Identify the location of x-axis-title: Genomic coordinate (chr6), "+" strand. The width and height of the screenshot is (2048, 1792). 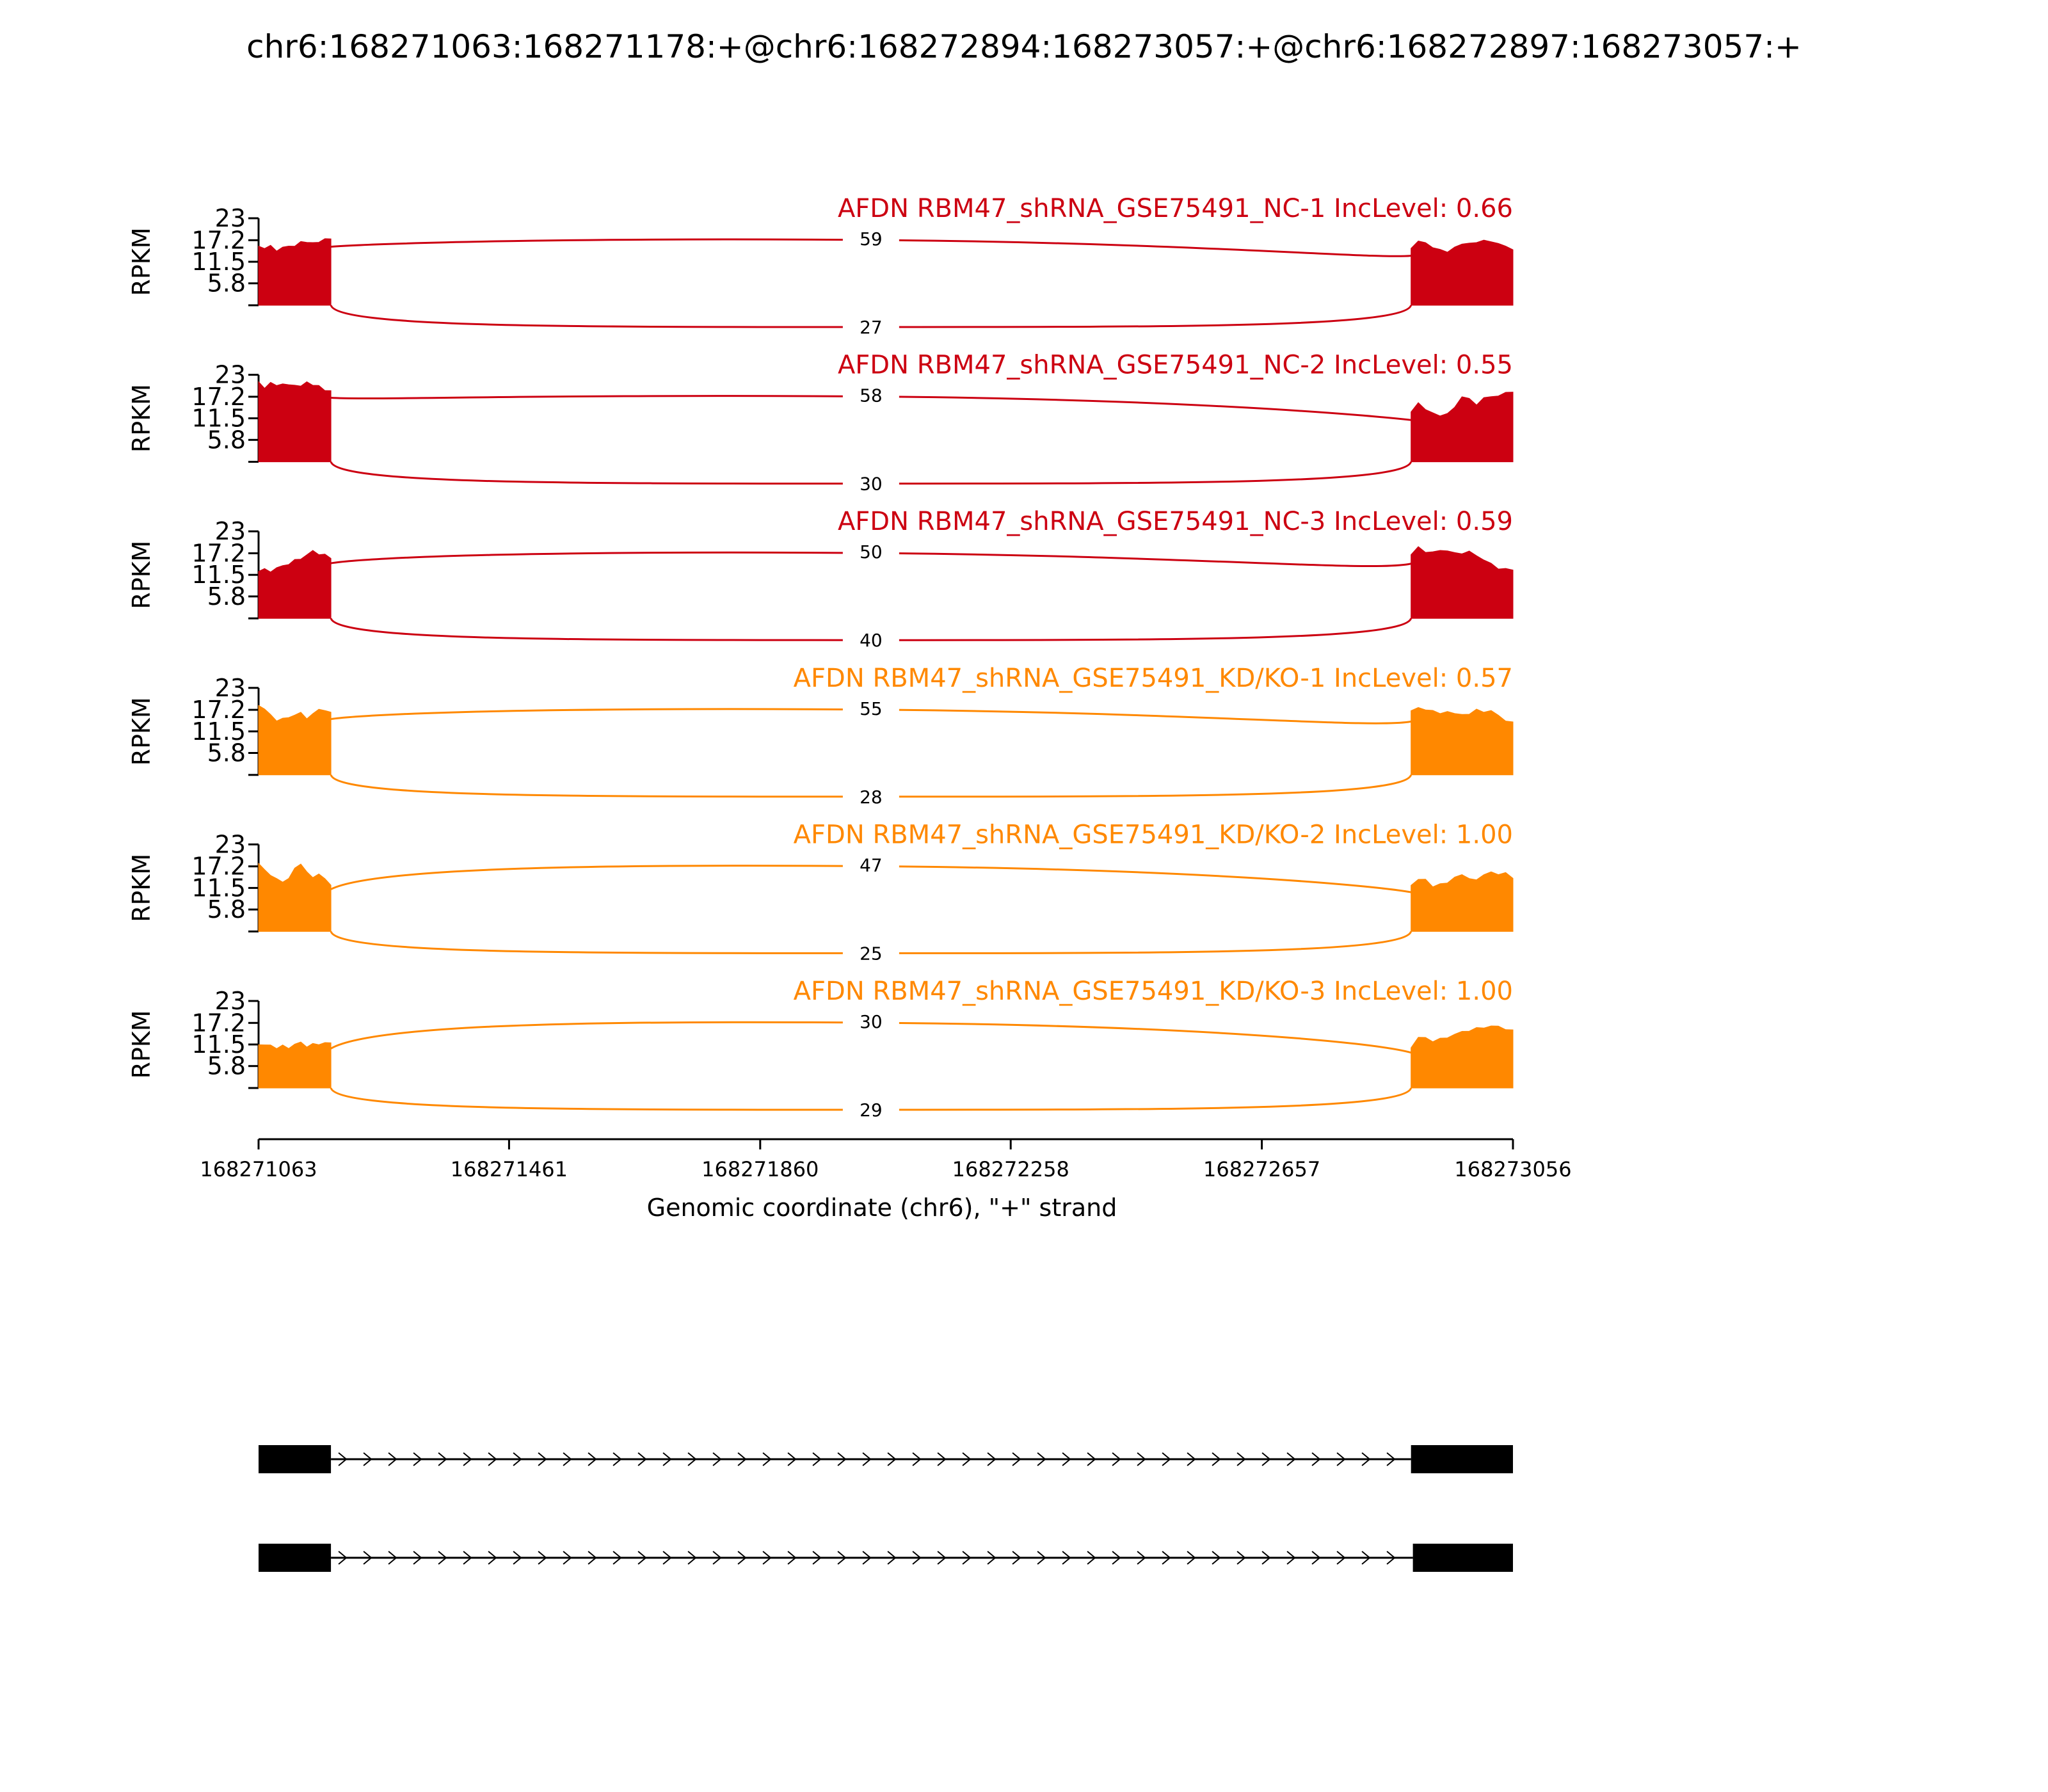
(882, 1208).